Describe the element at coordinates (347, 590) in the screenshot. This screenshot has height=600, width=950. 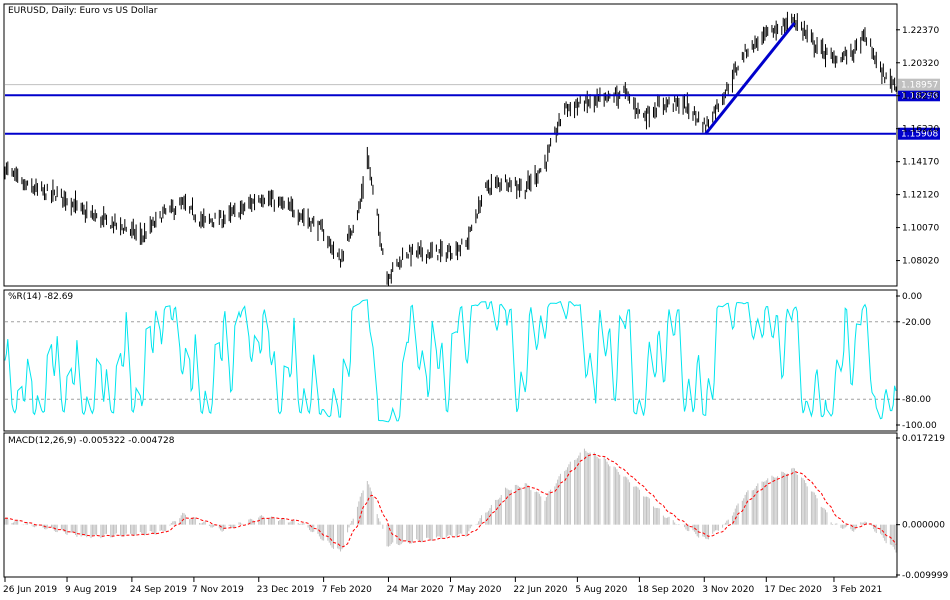
I see `time-tick-label: 7 Feb 2020` at that location.